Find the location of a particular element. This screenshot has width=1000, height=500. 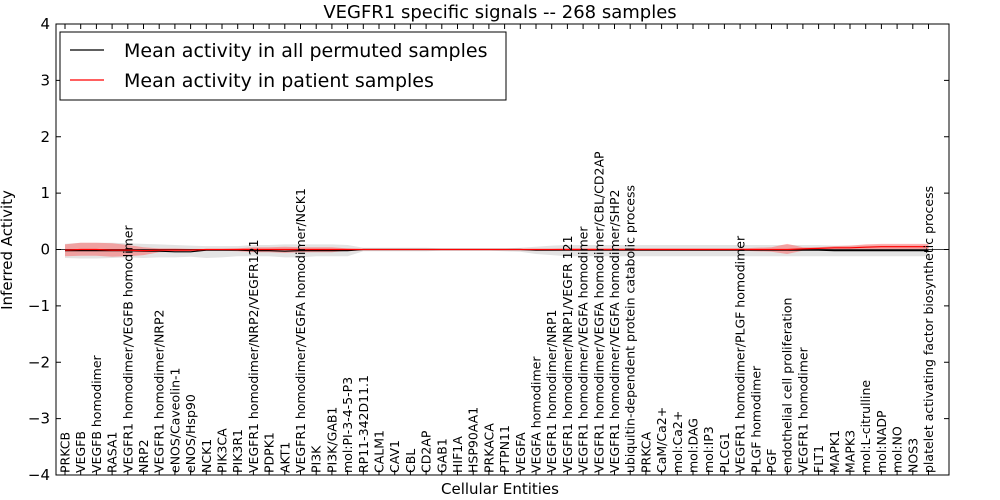

x-tick-label: VEGFR1 homodimer/VEGFA homodimer is located at coordinates (583, 349).